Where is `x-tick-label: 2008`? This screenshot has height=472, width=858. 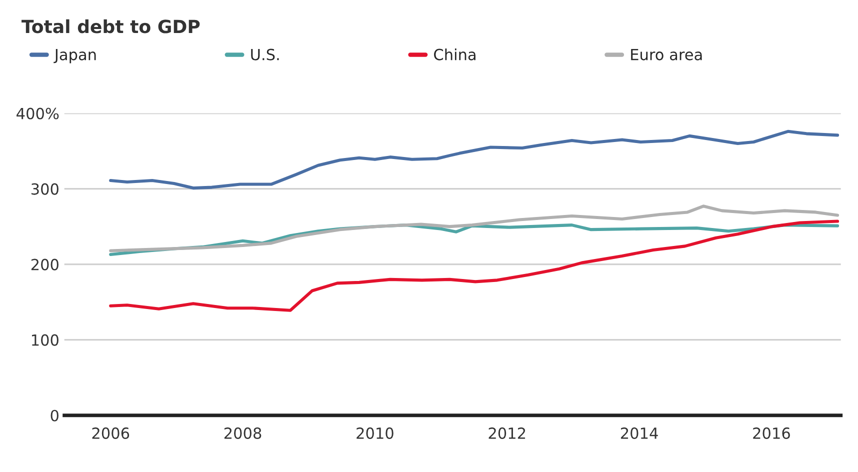 x-tick-label: 2008 is located at coordinates (243, 433).